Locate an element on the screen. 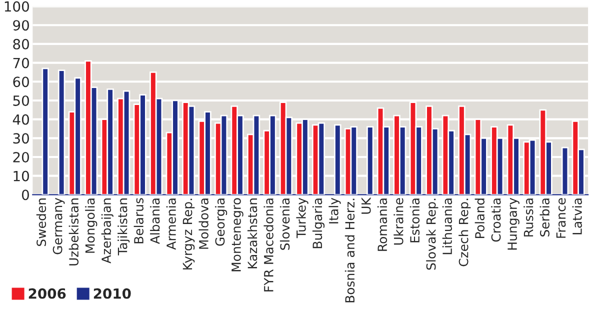  y-tick-label: 10 is located at coordinates (21, 176).